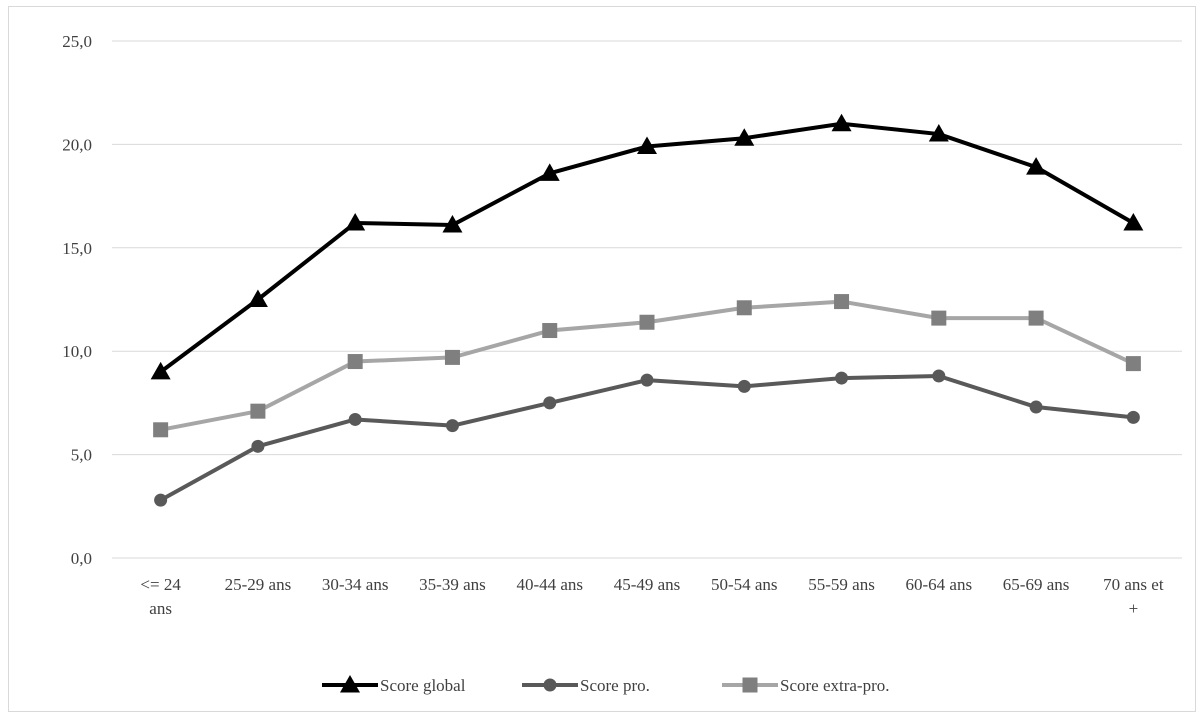  Describe the element at coordinates (81, 558) in the screenshot. I see `y-tick-label: 0,0` at that location.